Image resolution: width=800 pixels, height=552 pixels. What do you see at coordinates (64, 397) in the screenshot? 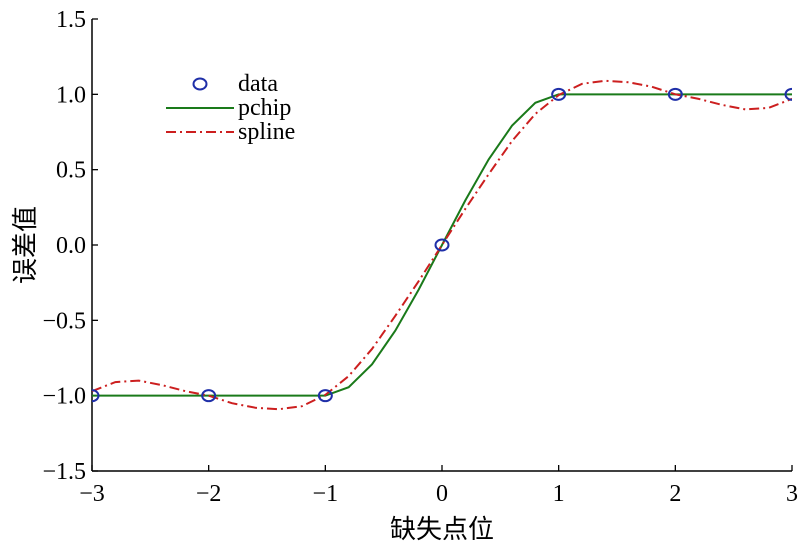
I see `y-tick-label: −1.0` at bounding box center [64, 397].